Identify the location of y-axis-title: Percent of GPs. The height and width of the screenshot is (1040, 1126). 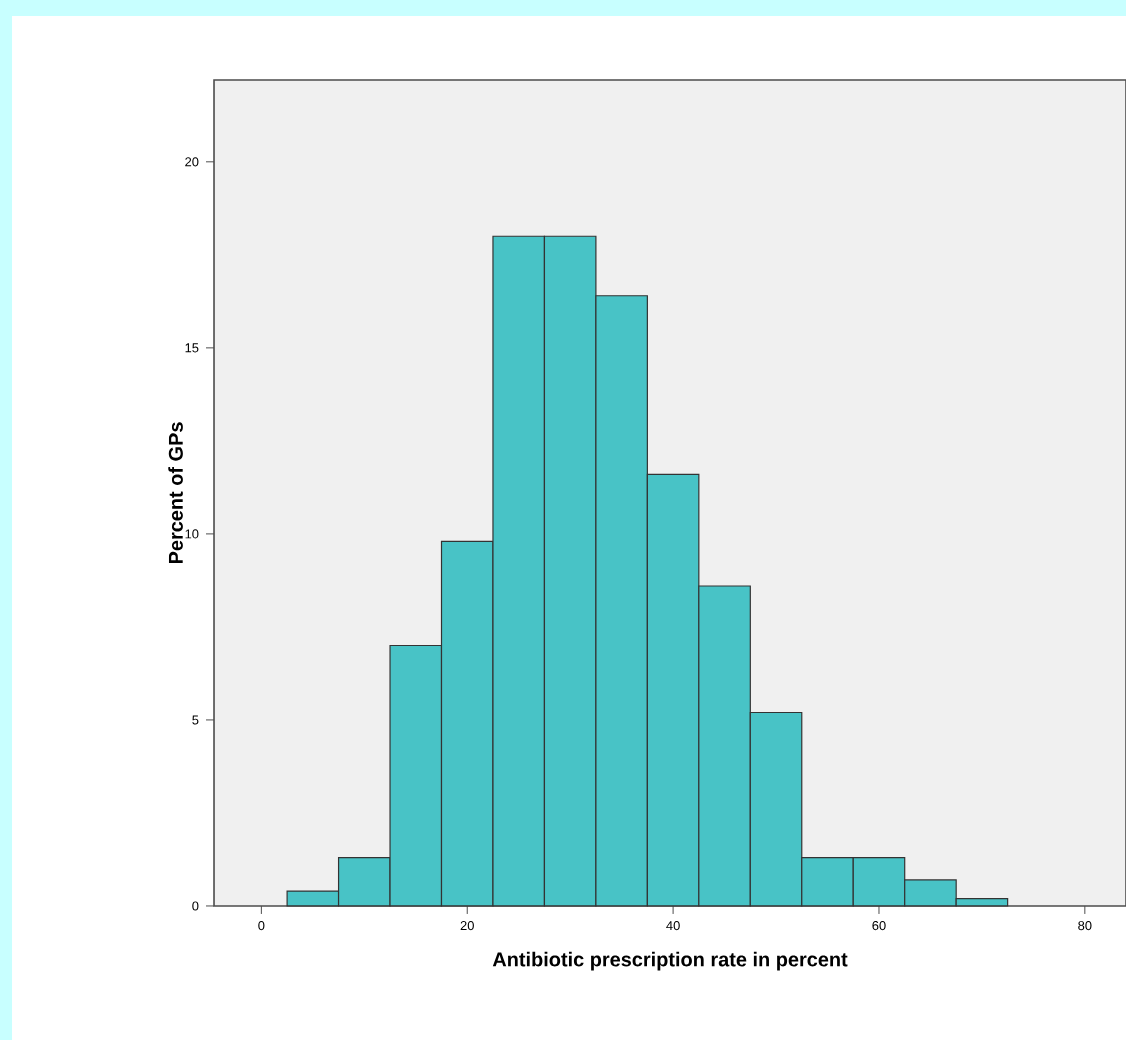
(175, 493).